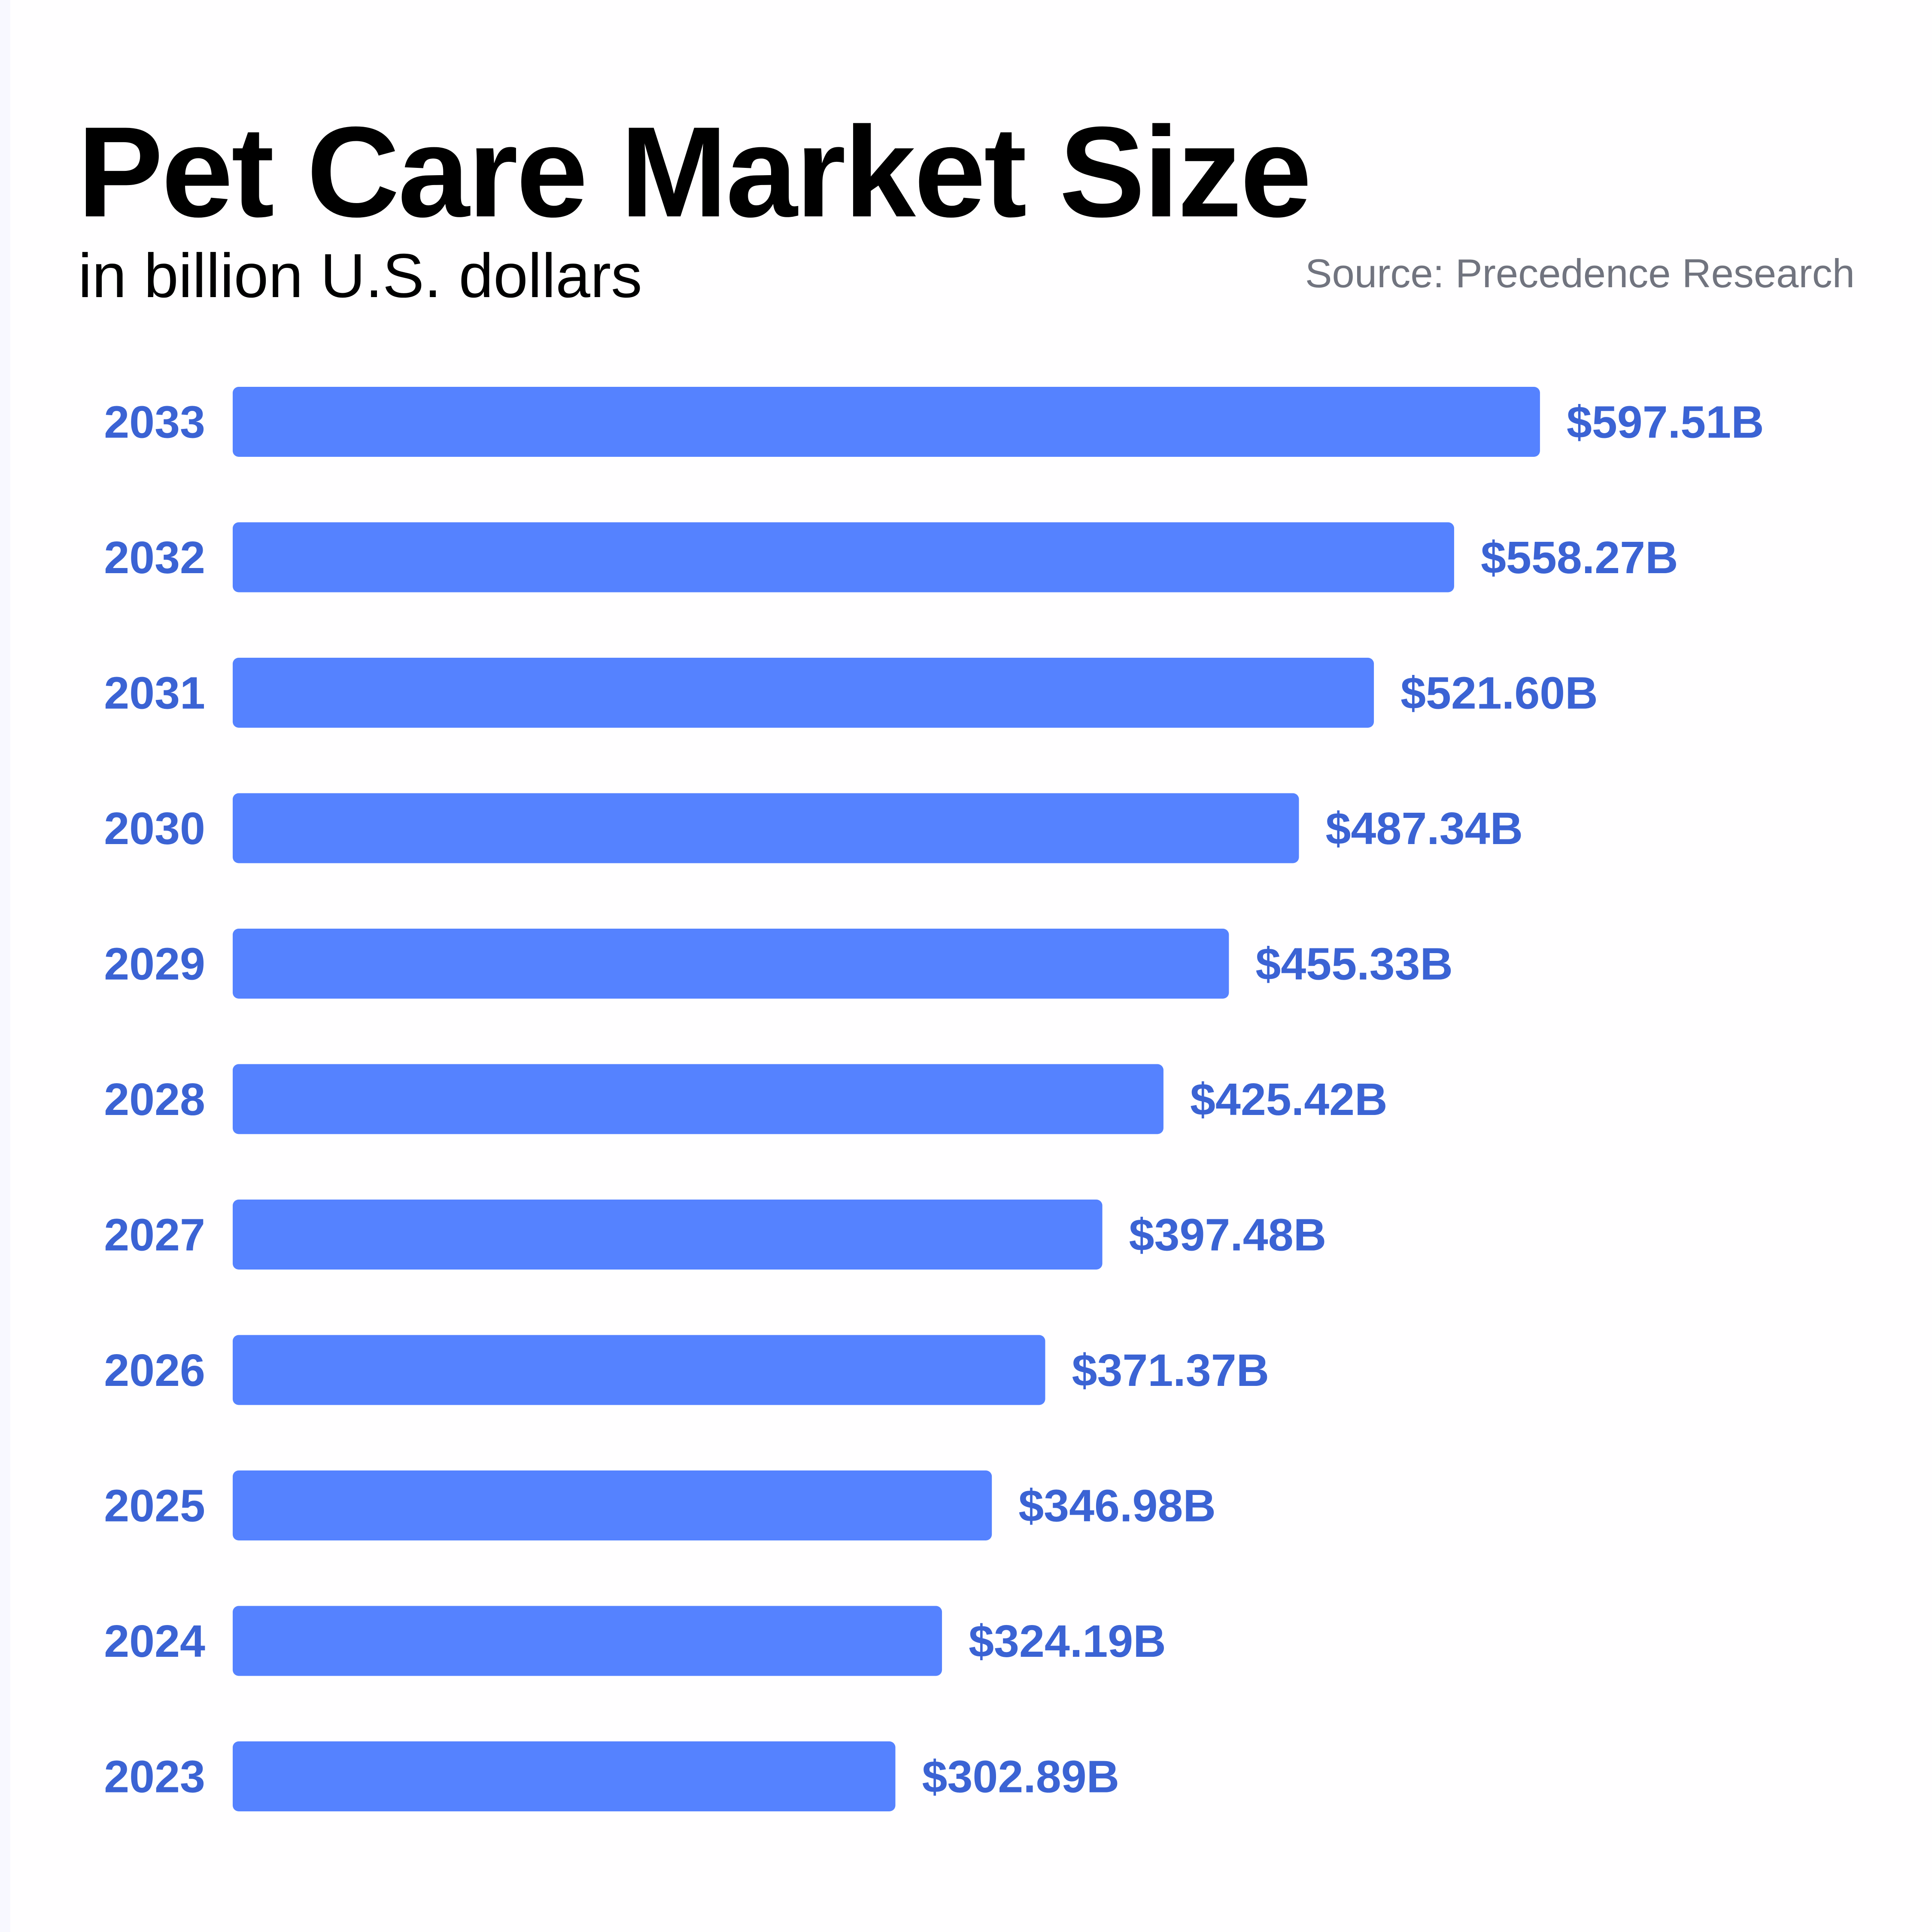 The width and height of the screenshot is (1932, 1932). I want to click on value-label-2029: $455.33B, so click(1354, 965).